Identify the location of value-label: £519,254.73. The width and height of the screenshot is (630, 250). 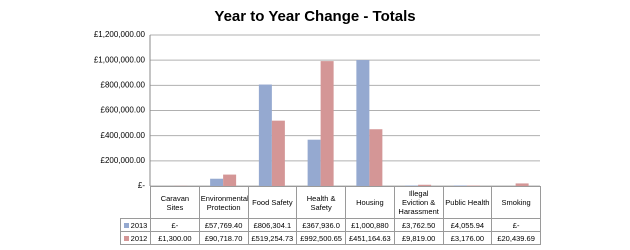
(272, 238).